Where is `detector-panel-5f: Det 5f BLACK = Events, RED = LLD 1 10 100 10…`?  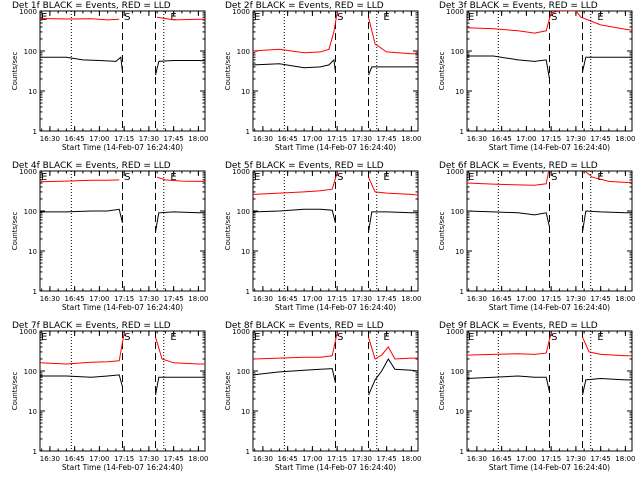 detector-panel-5f: Det 5f BLACK = Events, RED = LLD 1 10 100 10… is located at coordinates (322, 236).